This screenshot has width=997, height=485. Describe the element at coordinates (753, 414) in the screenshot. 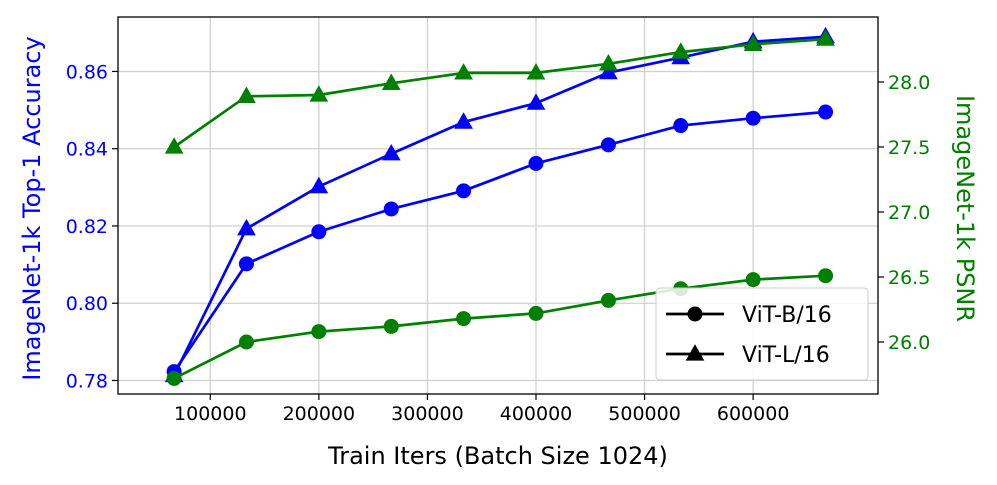

I see `x-tick-label: 600000` at that location.